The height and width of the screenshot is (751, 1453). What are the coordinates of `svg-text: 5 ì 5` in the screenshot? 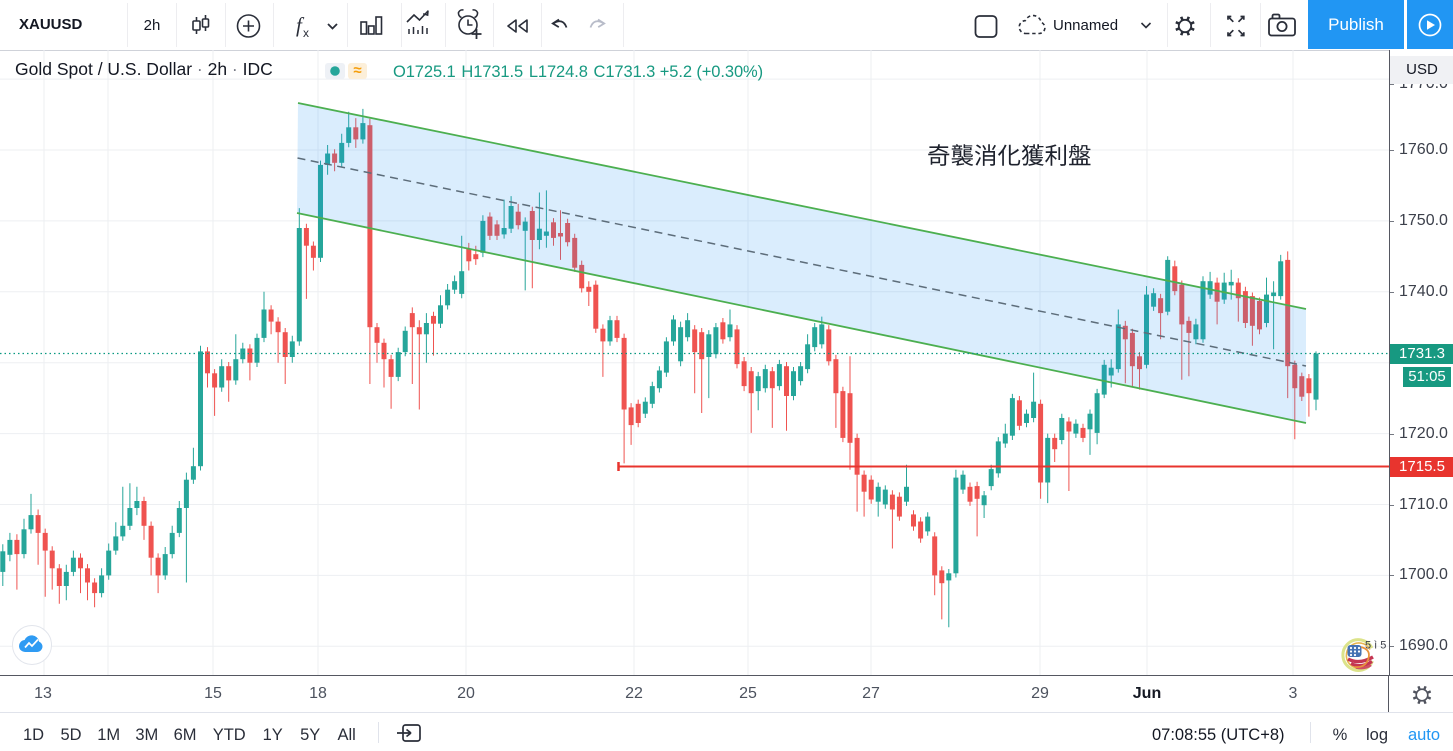 It's located at (1375, 646).